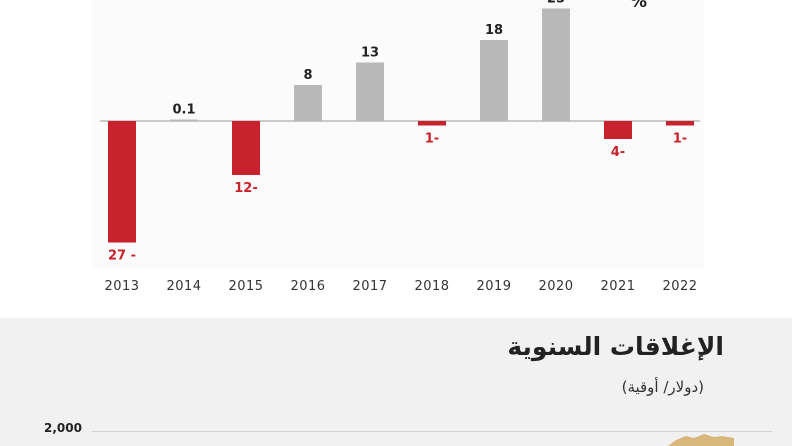  Describe the element at coordinates (183, 286) in the screenshot. I see `x-tick-2014: 2014` at that location.